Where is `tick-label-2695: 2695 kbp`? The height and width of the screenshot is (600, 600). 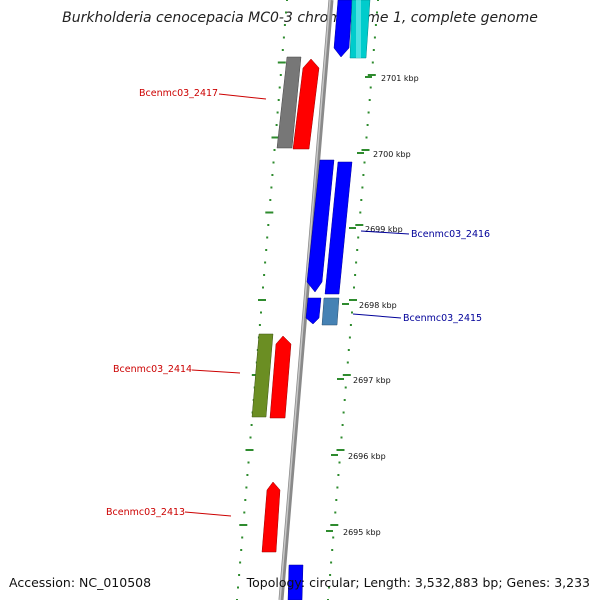
tick-label-2695: 2695 kbp is located at coordinates (362, 532).